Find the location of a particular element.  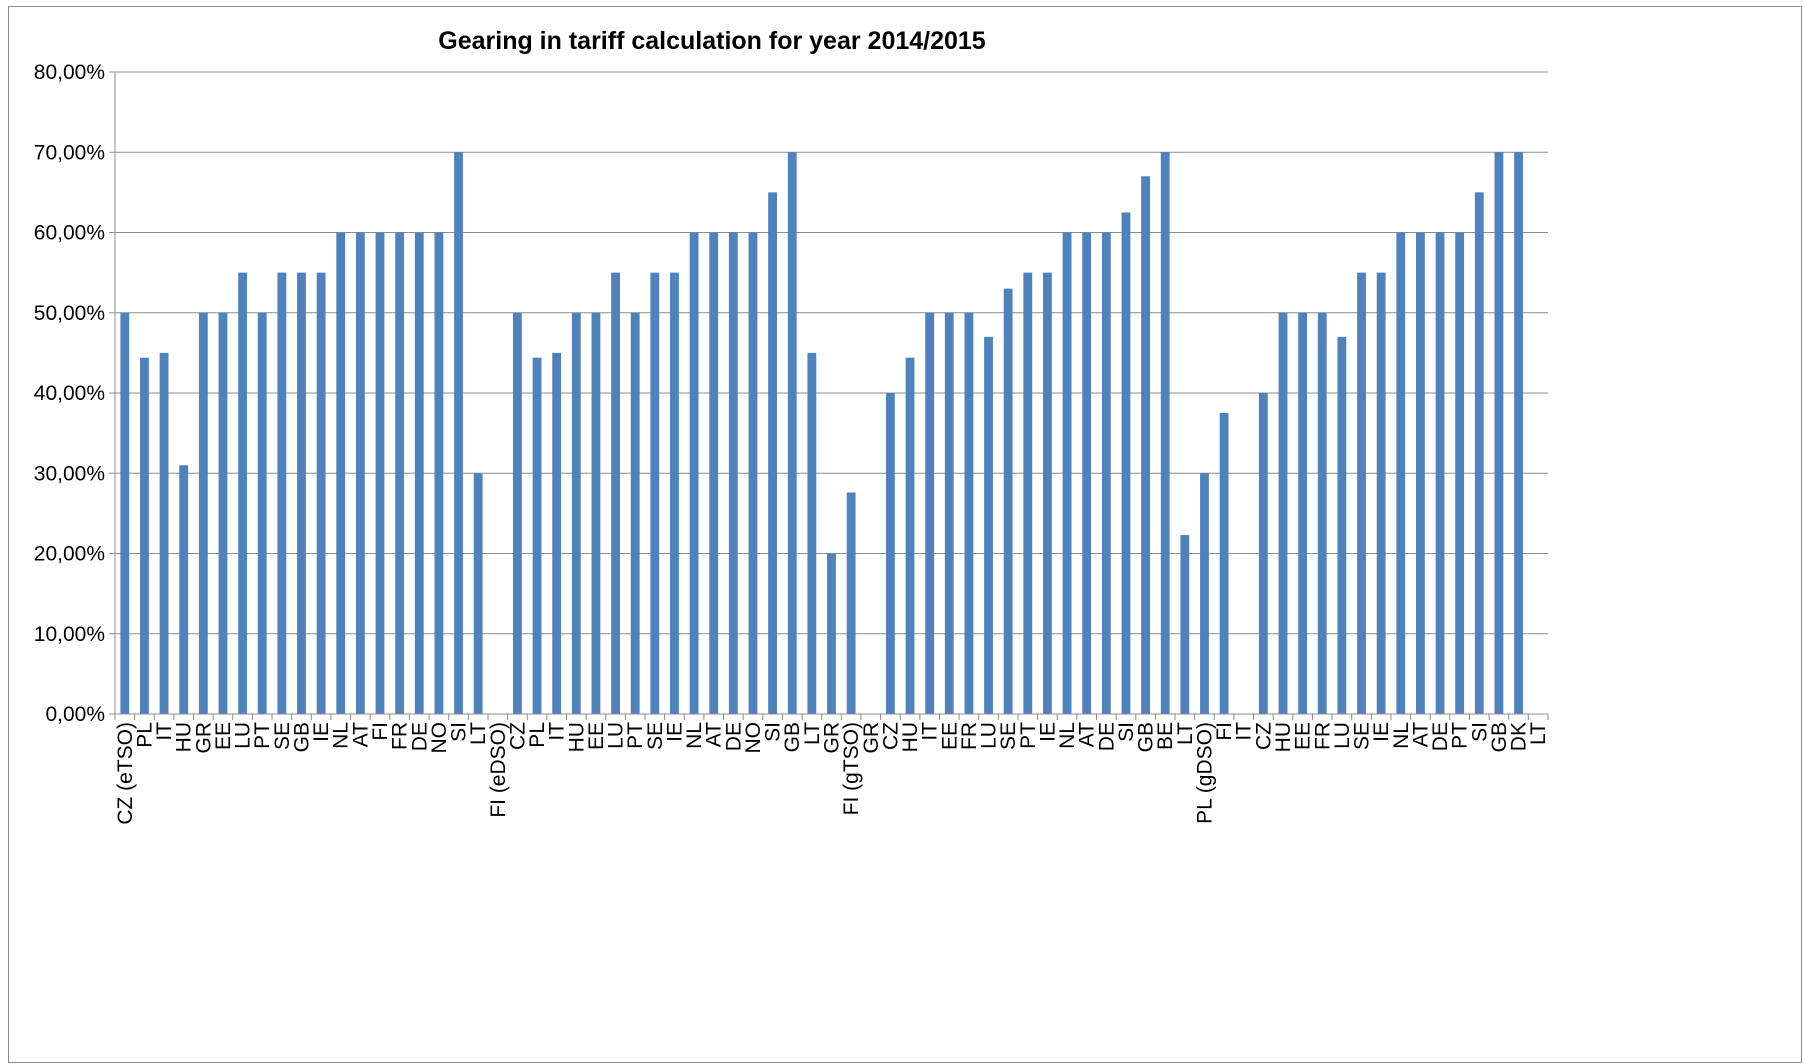

y-tick-label: 70,00% is located at coordinates (69, 152).